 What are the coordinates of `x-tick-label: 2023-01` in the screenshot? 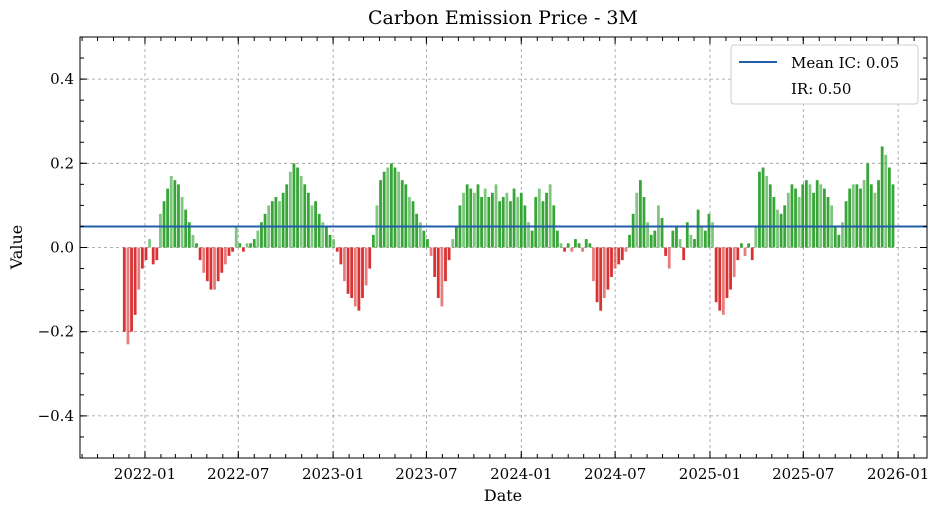 It's located at (333, 474).